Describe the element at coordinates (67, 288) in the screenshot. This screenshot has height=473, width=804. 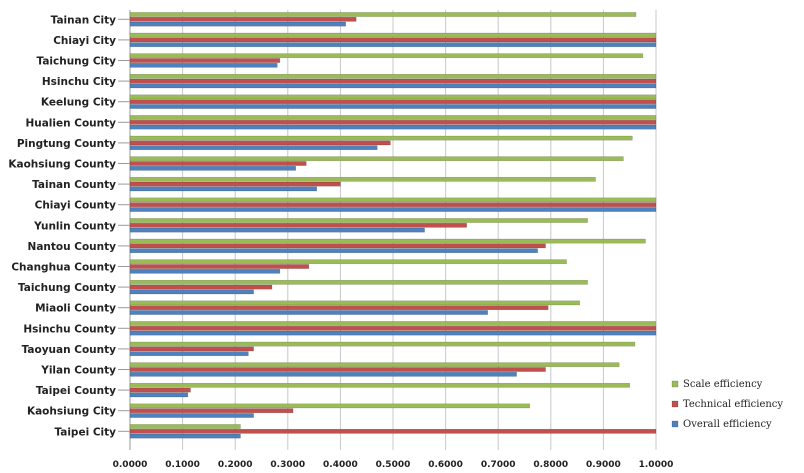
I see `category-label: Taichung County` at that location.